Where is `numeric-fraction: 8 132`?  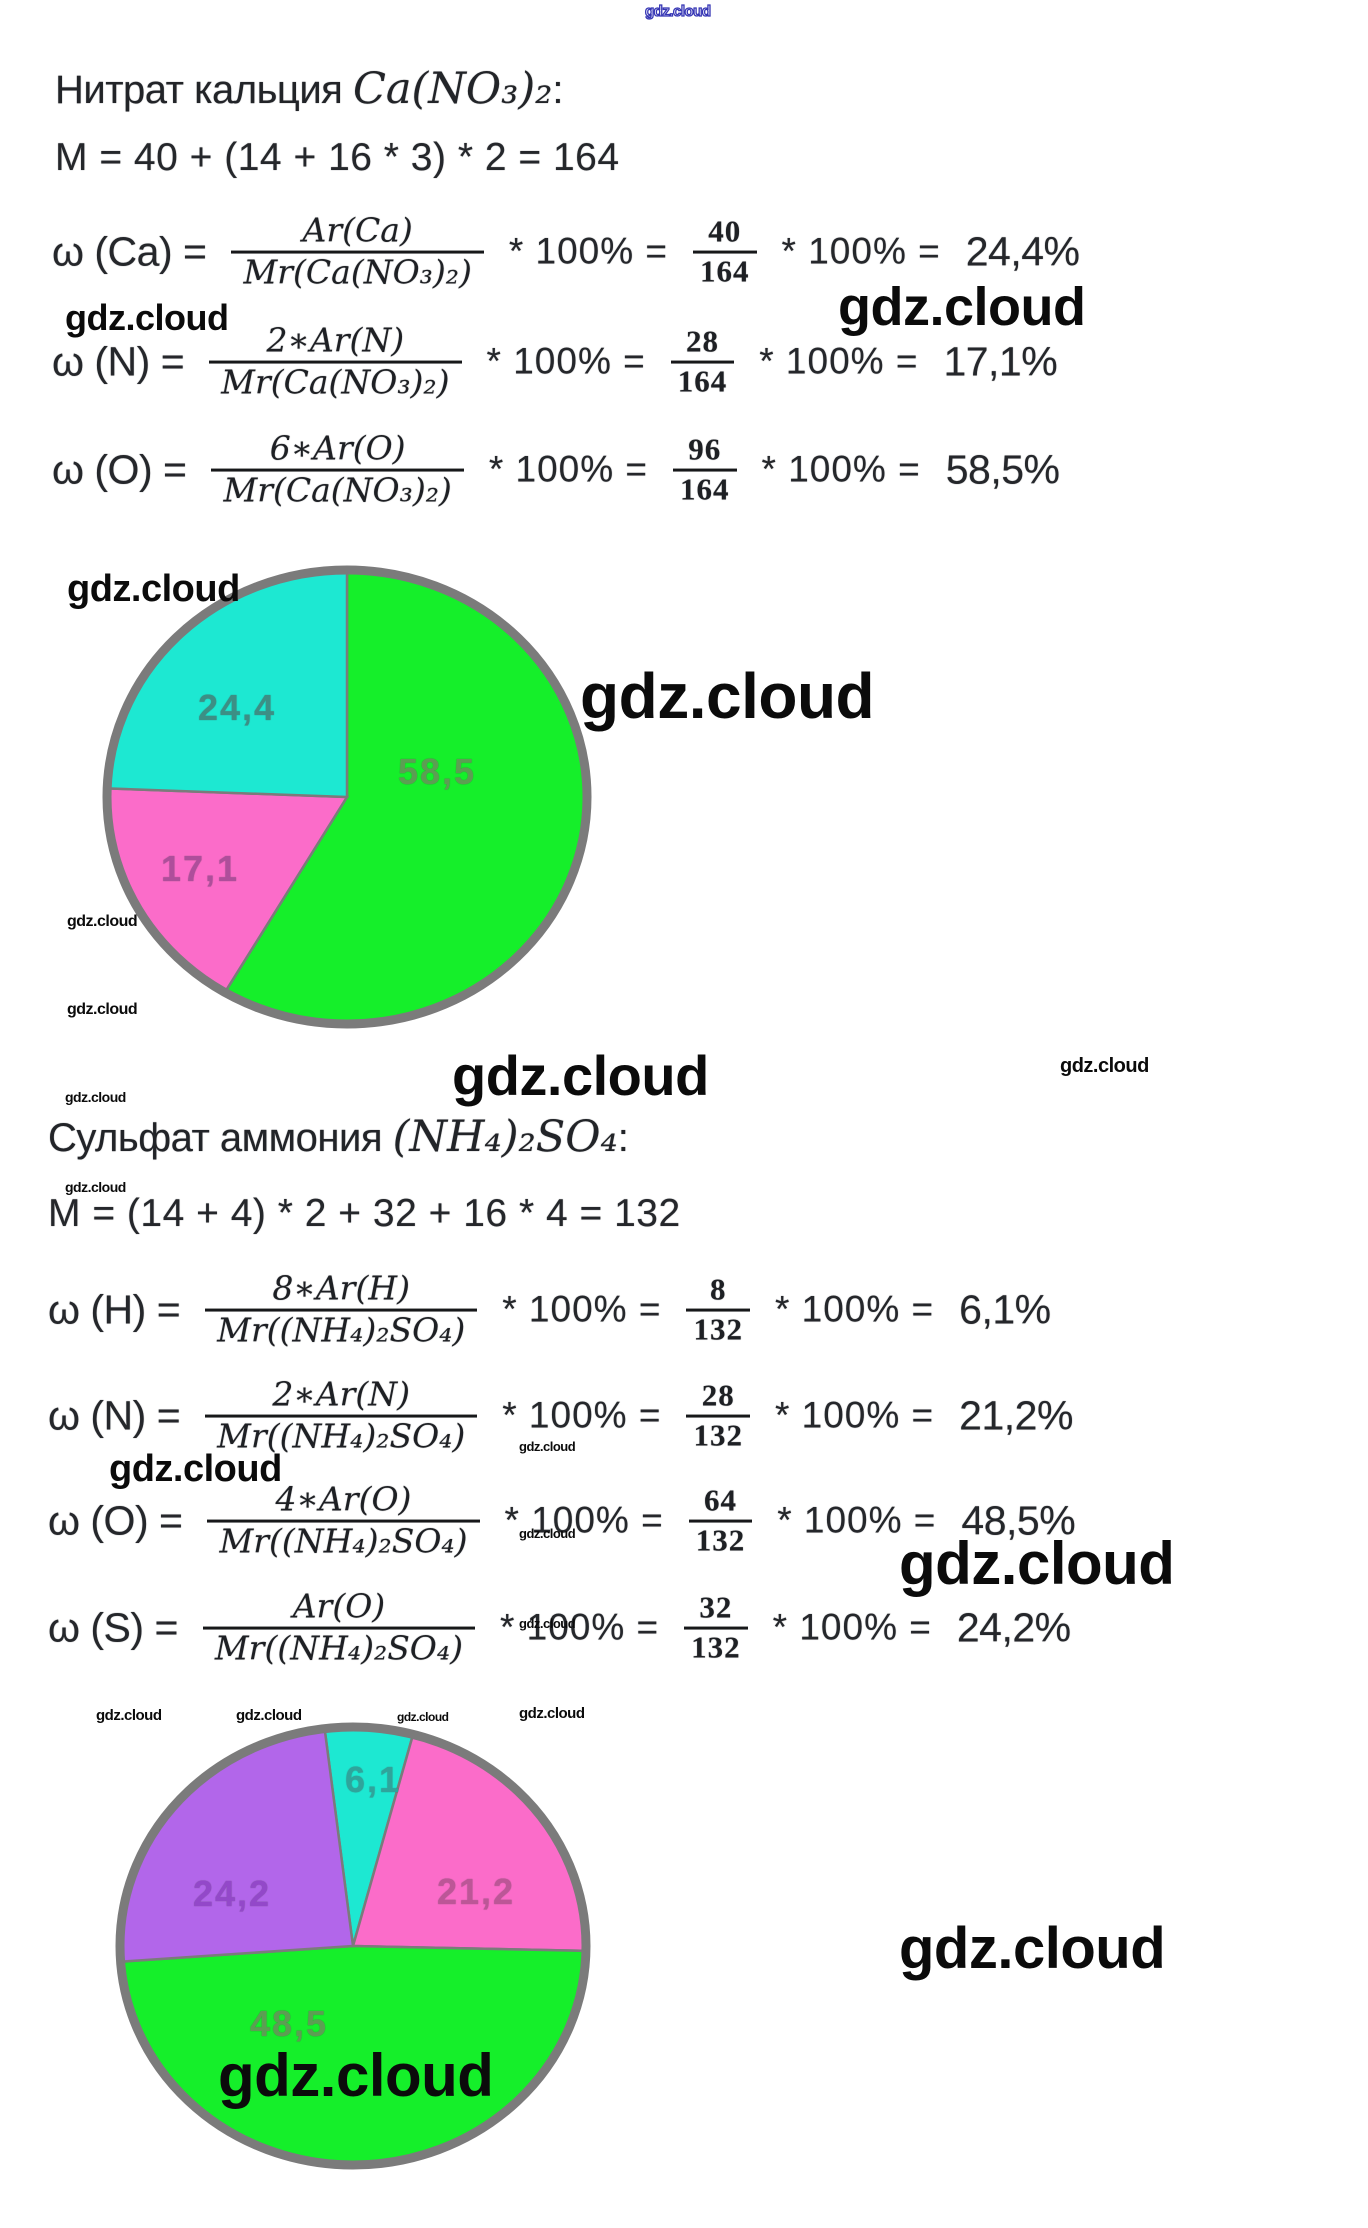 numeric-fraction: 8 132 is located at coordinates (718, 1310).